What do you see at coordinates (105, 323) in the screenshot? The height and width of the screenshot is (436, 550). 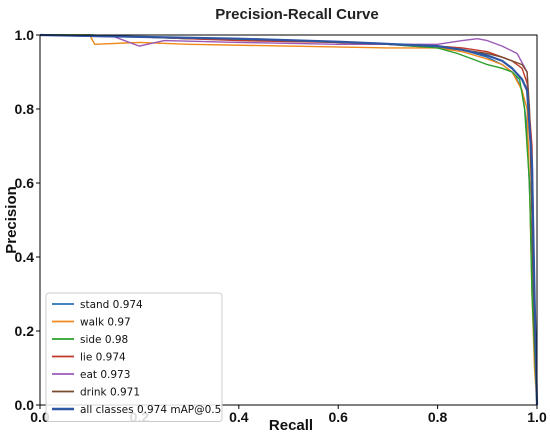 I see `legend-entry: walk 0.97` at bounding box center [105, 323].